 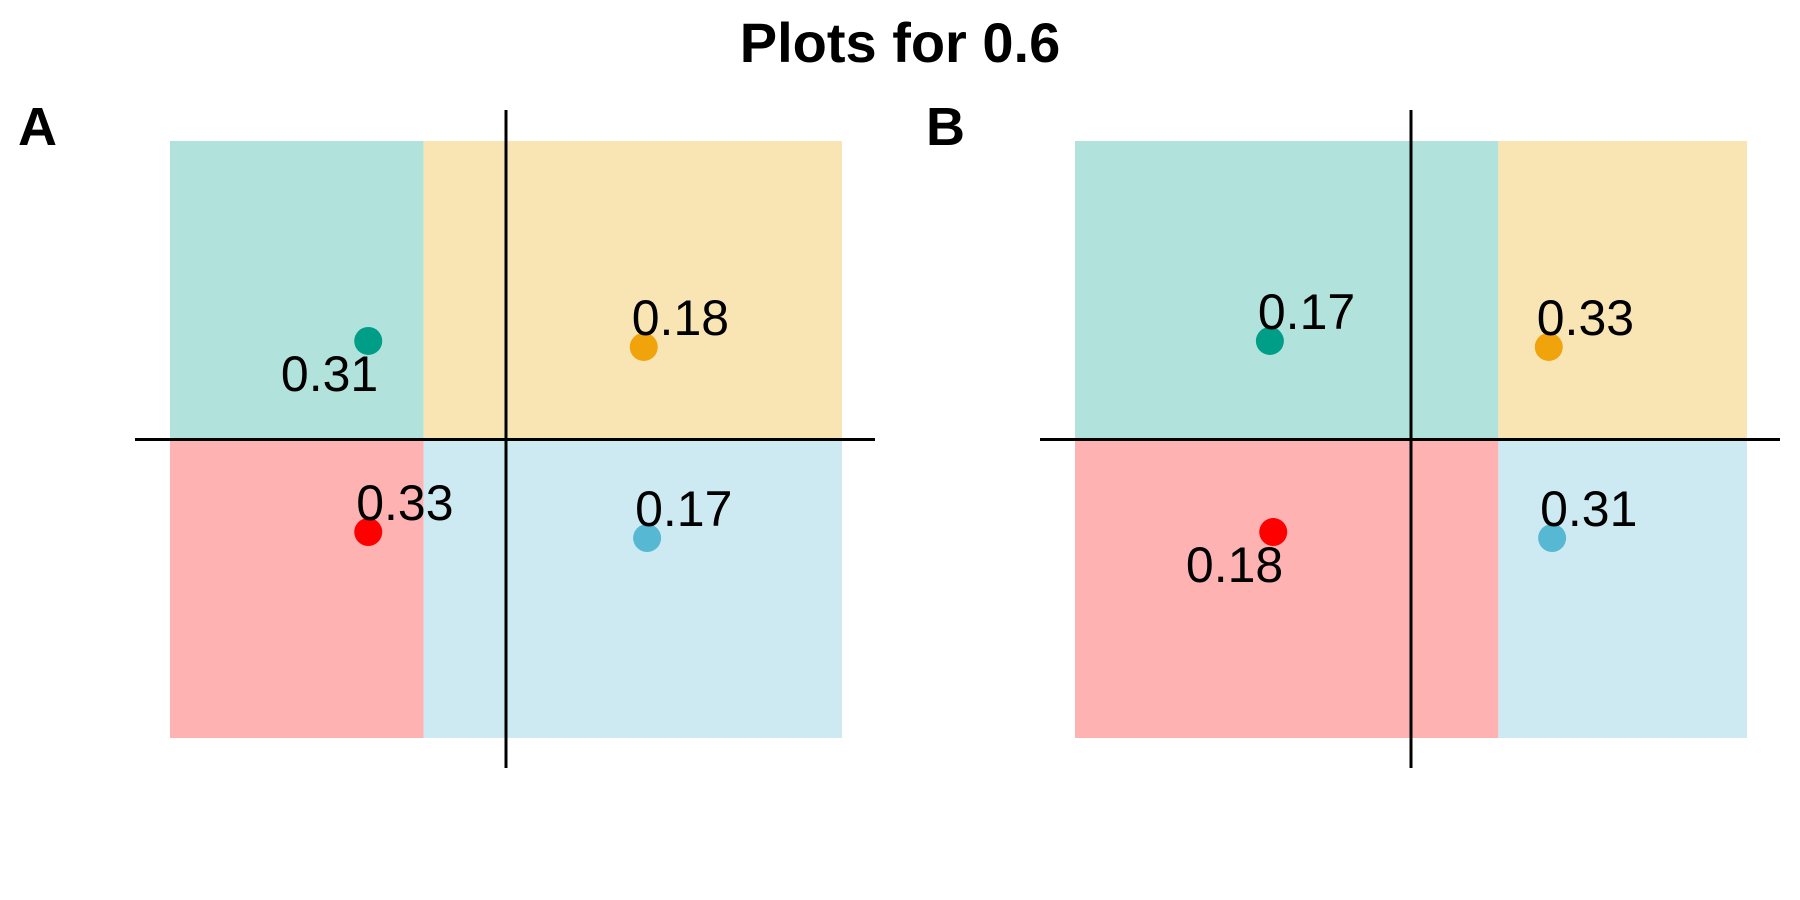 I want to click on panel-a-region-orange, so click(x=632, y=290).